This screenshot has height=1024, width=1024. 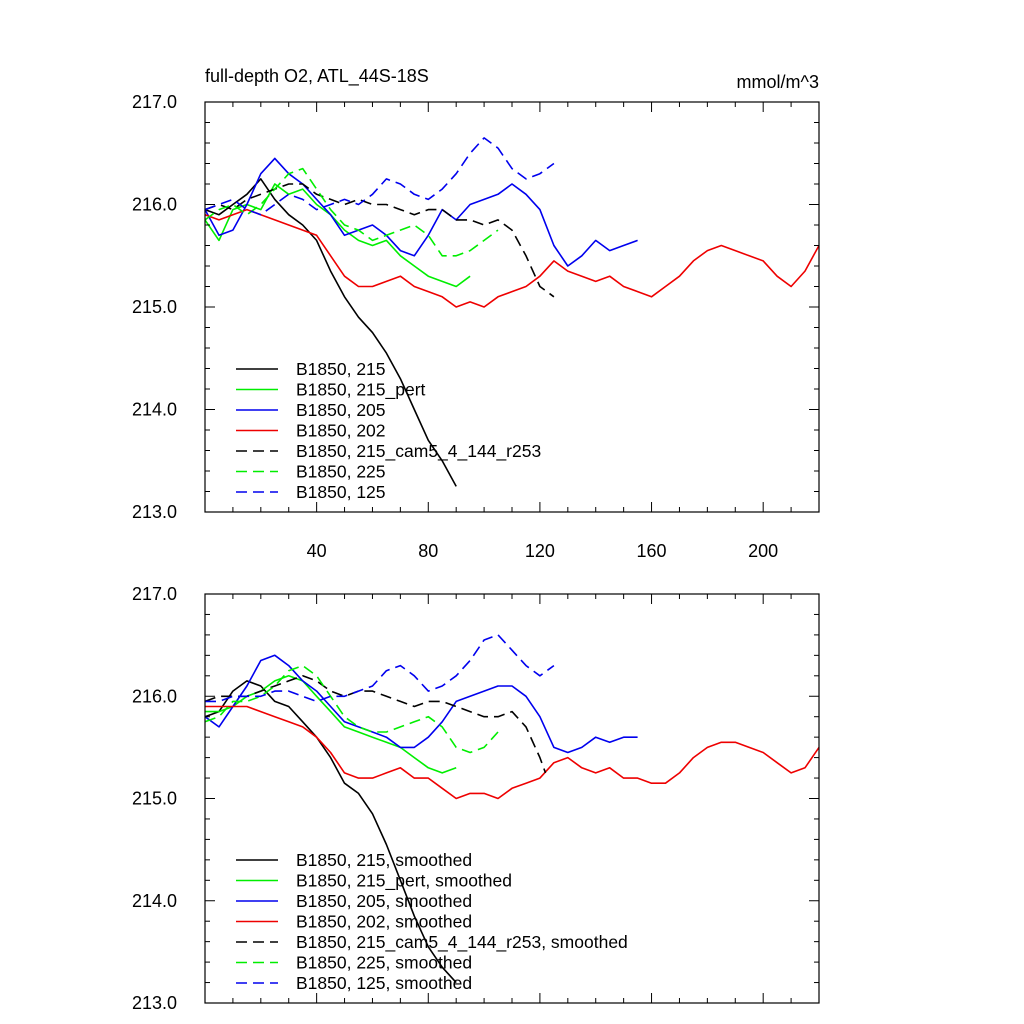 I want to click on x-tick-label: 120, so click(x=540, y=551).